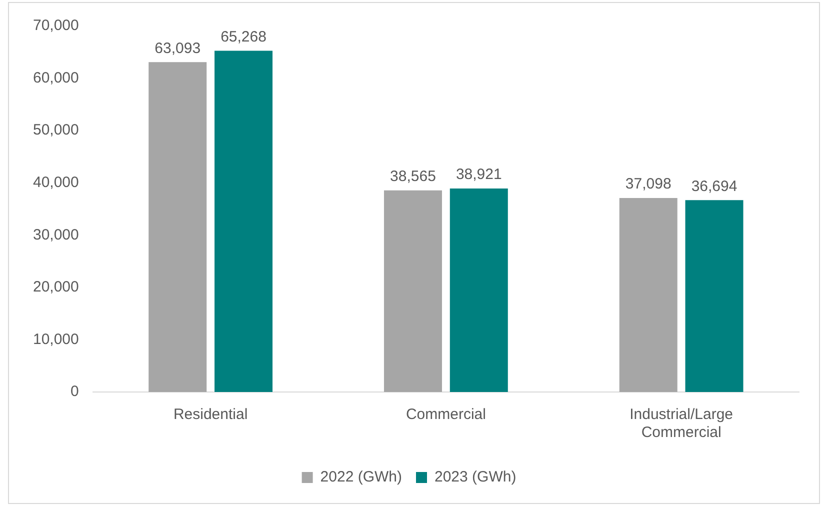  I want to click on y-tick-label: 20,000, so click(55, 287).